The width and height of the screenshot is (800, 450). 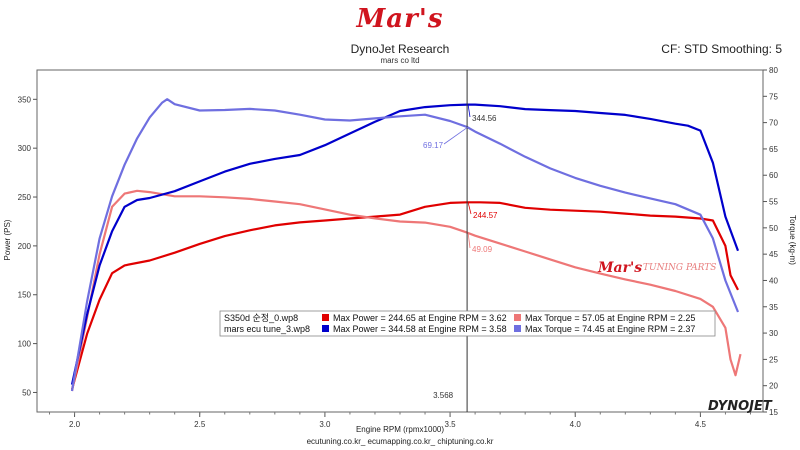 I want to click on legend-stock-torque-text: Max Torque = 57.05 at Engine RPM = 2.25, so click(x=610, y=318).